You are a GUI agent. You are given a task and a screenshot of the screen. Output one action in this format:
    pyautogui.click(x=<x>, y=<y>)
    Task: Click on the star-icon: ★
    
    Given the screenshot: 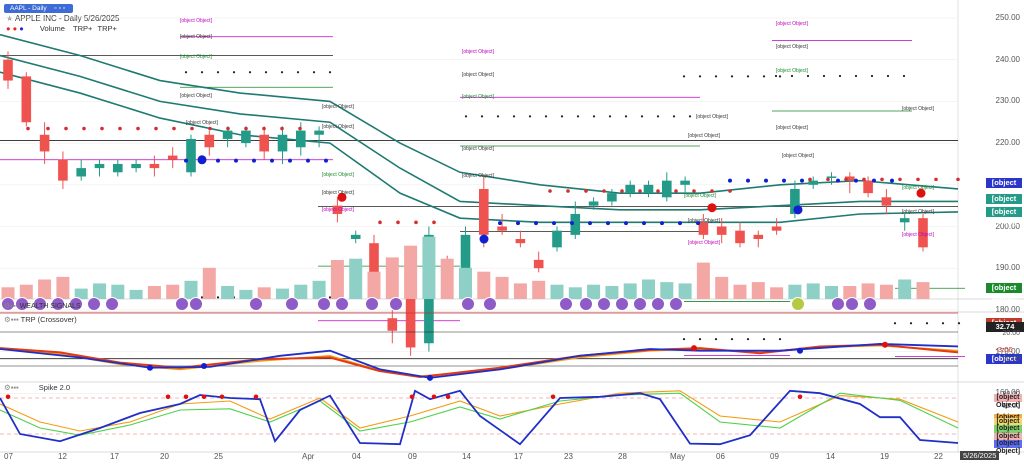 What is the action you would take?
    pyautogui.click(x=10, y=18)
    